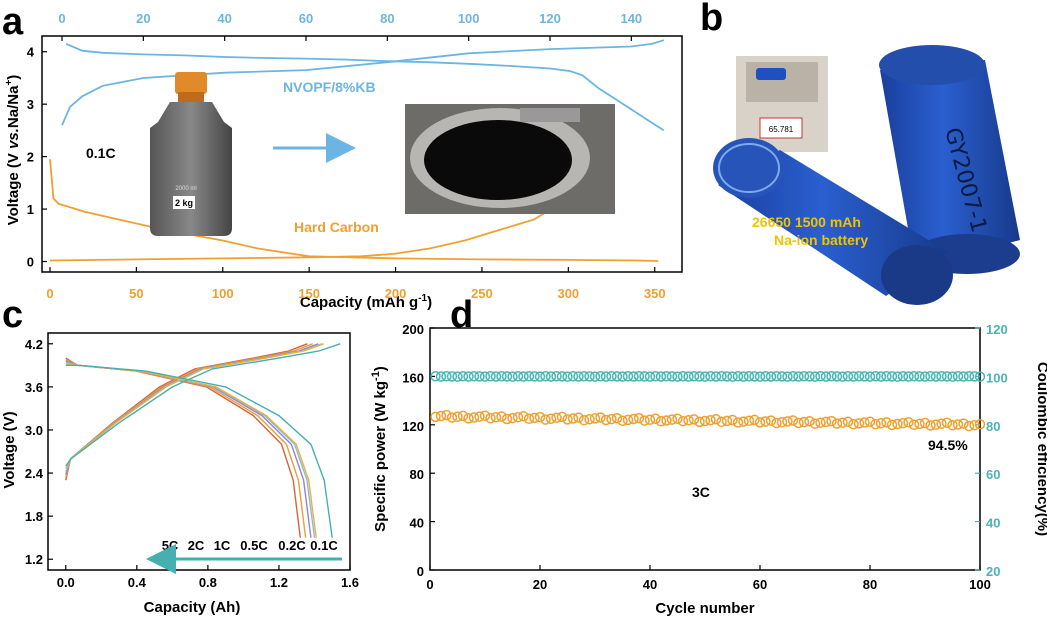  What do you see at coordinates (993, 474) in the screenshot?
I see `y2-tick-label-d: 60` at bounding box center [993, 474].